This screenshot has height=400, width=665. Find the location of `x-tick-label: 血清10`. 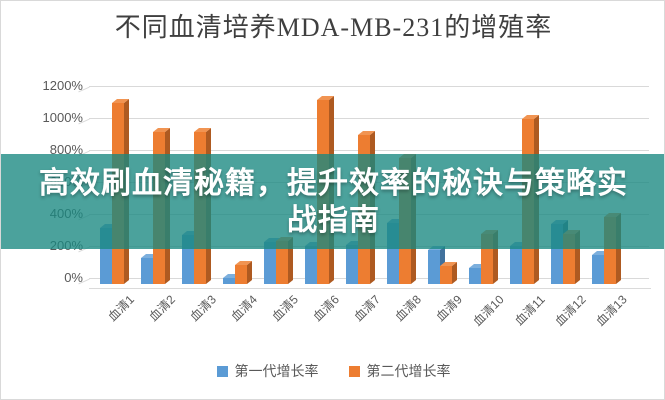

x-tick-label: 血清10 is located at coordinates (488, 310).